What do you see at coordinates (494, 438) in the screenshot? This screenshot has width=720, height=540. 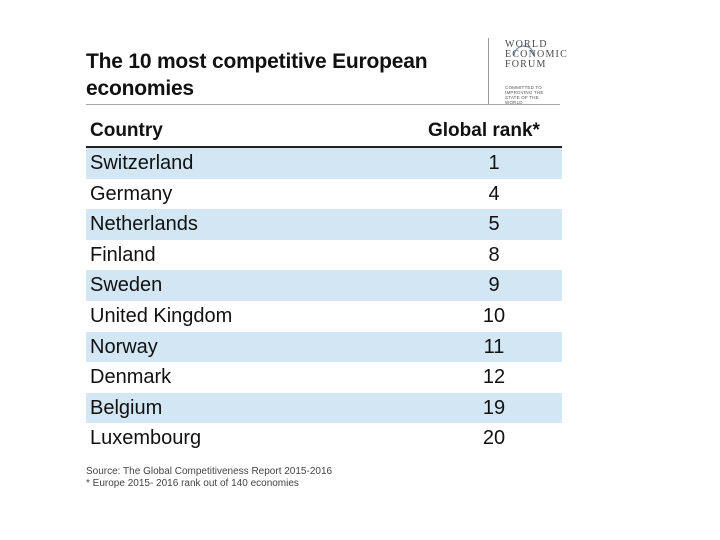 I see `cell-rank: 20` at bounding box center [494, 438].